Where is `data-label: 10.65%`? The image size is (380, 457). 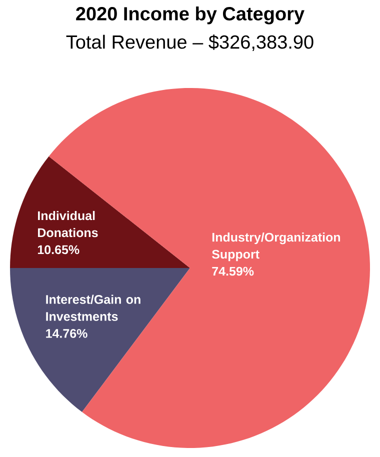 data-label: 10.65% is located at coordinates (59, 249).